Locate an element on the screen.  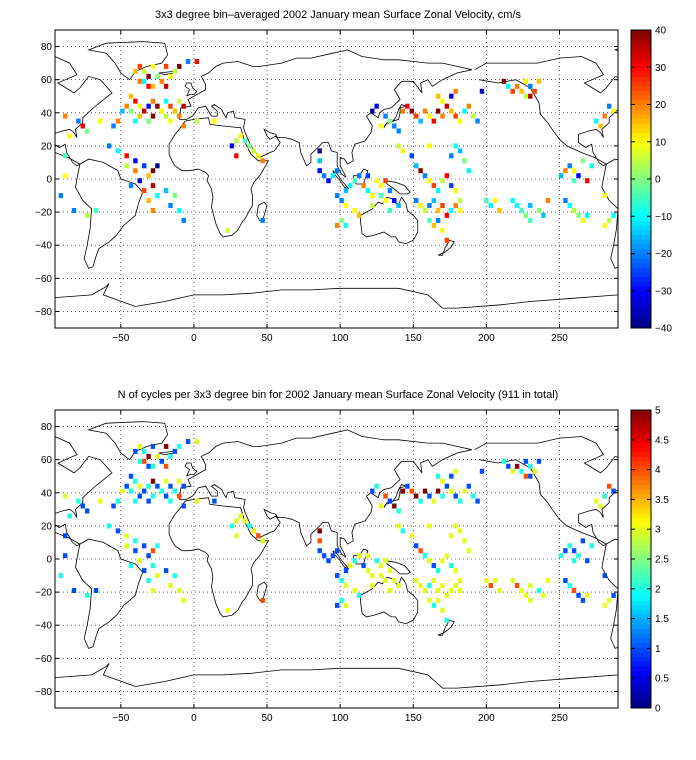
x-tick-label: 250 is located at coordinates (559, 338).